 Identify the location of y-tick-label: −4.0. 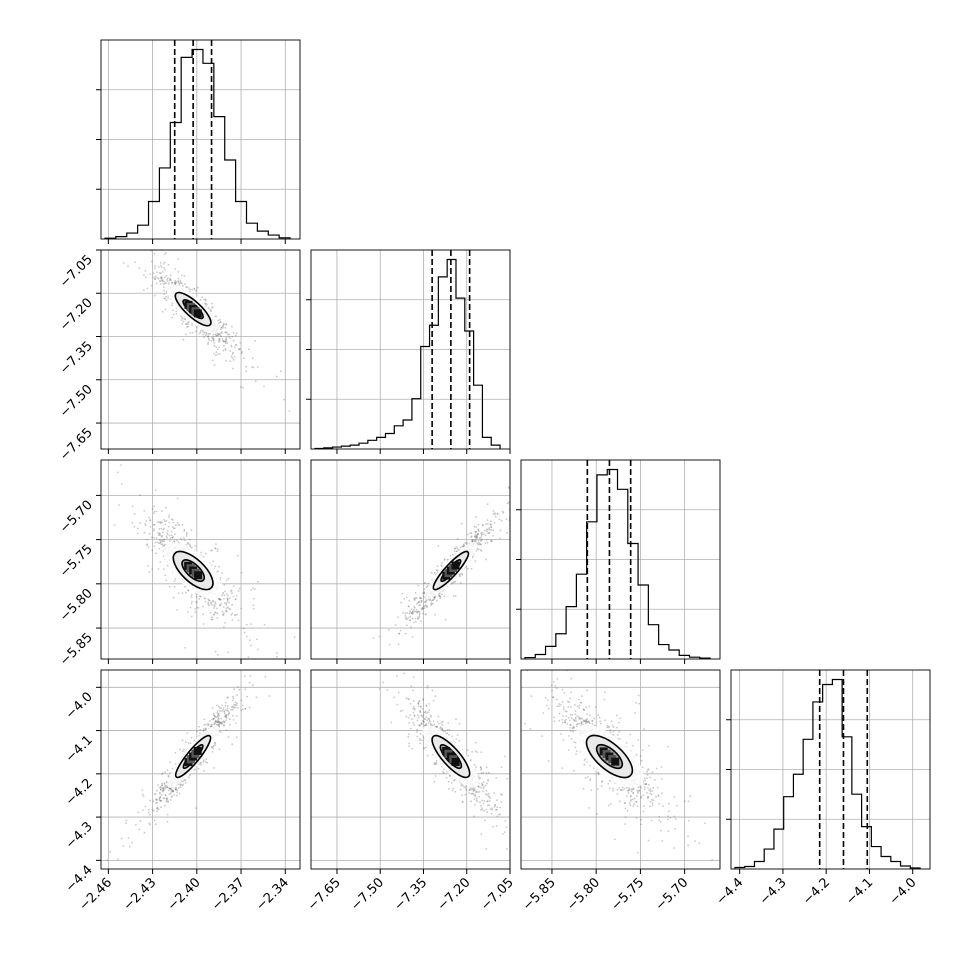
(79, 706).